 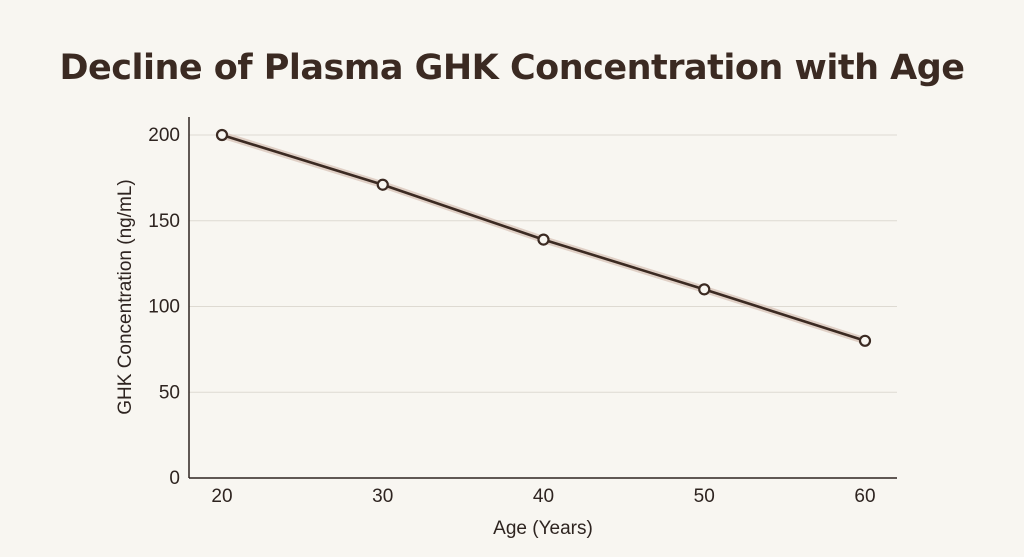 What do you see at coordinates (174, 478) in the screenshot?
I see `y-tick-label: 0` at bounding box center [174, 478].